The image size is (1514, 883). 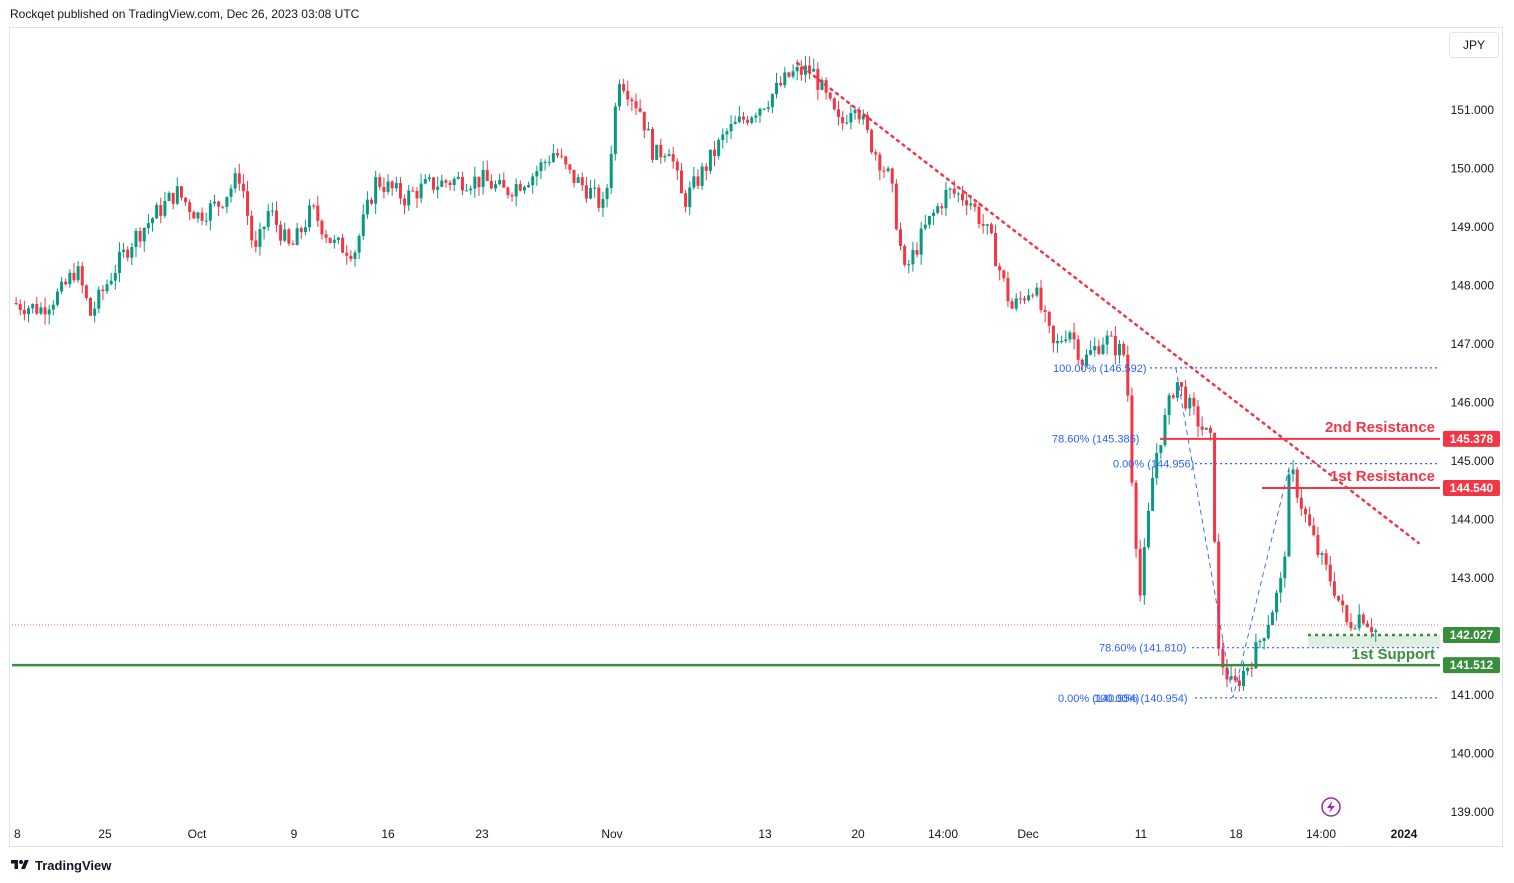 What do you see at coordinates (1474, 45) in the screenshot?
I see `currency-button: JPY` at bounding box center [1474, 45].